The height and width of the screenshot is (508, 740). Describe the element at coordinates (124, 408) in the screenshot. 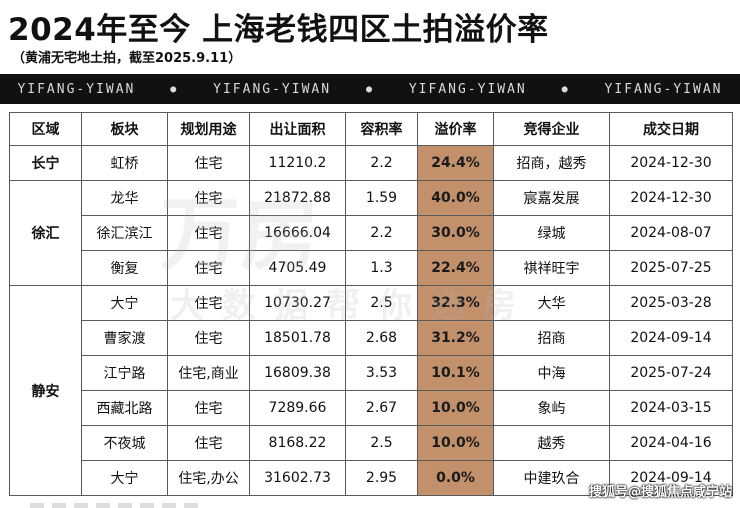

I see `block-cell: 西藏北路` at that location.